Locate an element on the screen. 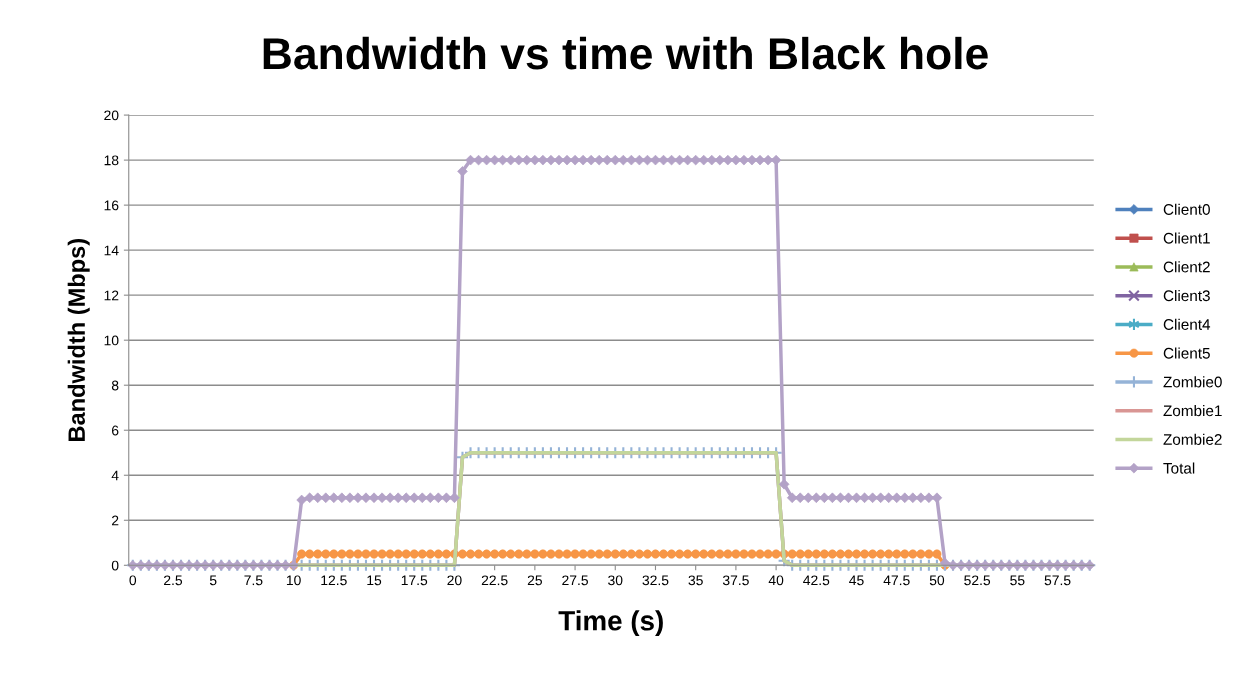 This screenshot has height=677, width=1250. x-tick-label: 5 is located at coordinates (213, 580).